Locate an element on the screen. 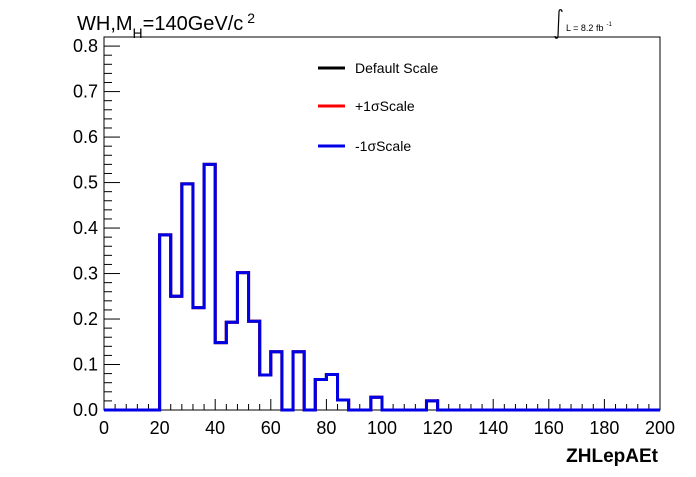 Image resolution: width=696 pixels, height=477 pixels. luminosity-unit-exponent: -1 is located at coordinates (609, 25).